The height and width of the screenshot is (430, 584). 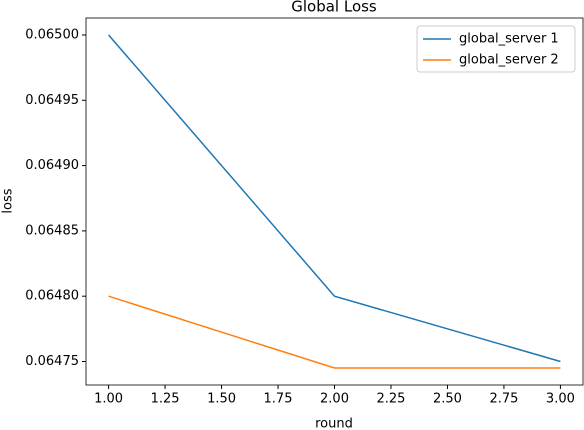 What do you see at coordinates (8, 200) in the screenshot?
I see `y-axis-label: loss` at bounding box center [8, 200].